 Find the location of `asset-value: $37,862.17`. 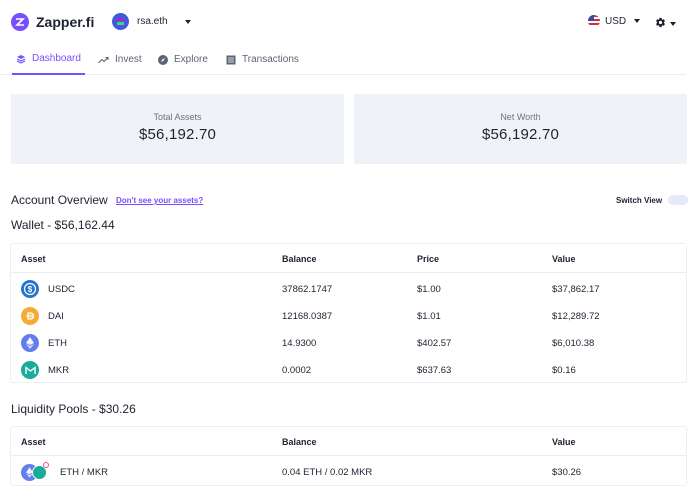

asset-value: $37,862.17 is located at coordinates (576, 289).